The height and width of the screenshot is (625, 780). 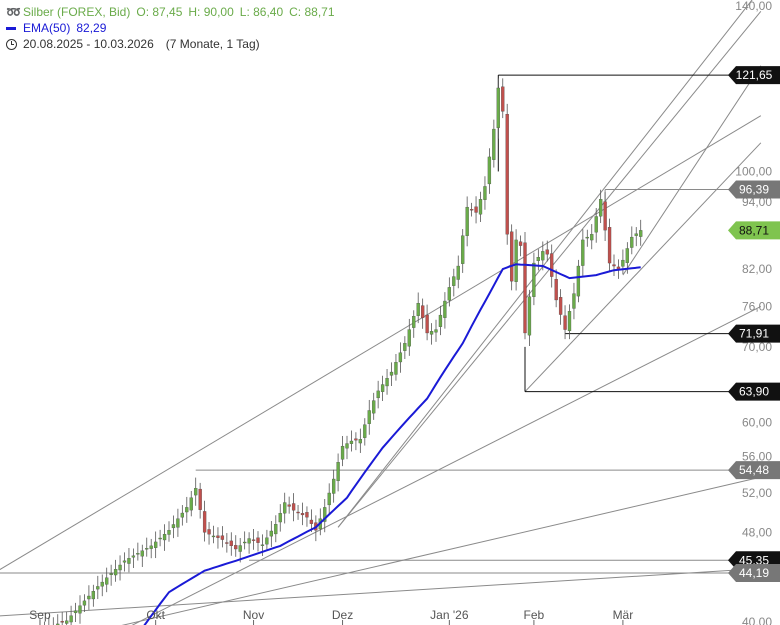 What do you see at coordinates (754, 470) in the screenshot?
I see `level-tag: 54,48` at bounding box center [754, 470].